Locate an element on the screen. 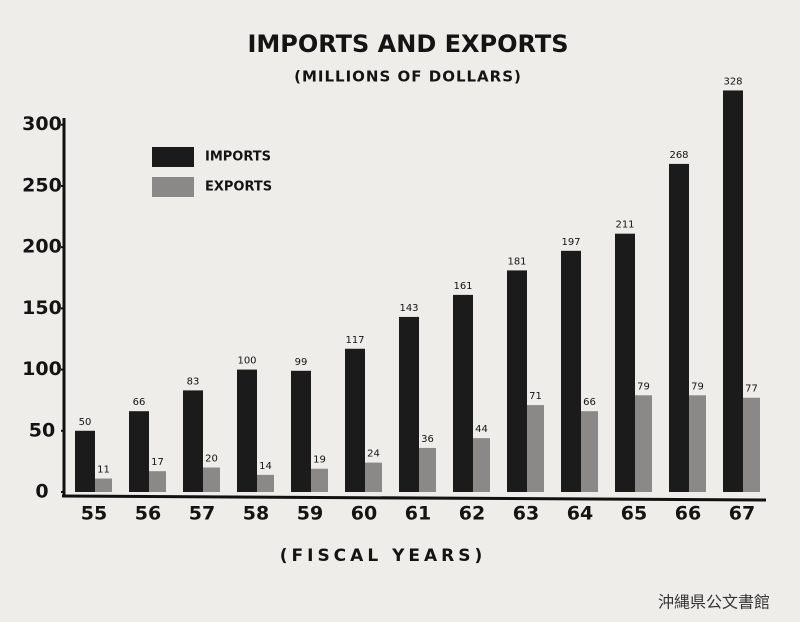 This screenshot has width=800, height=622. x-axis is located at coordinates (414, 498).